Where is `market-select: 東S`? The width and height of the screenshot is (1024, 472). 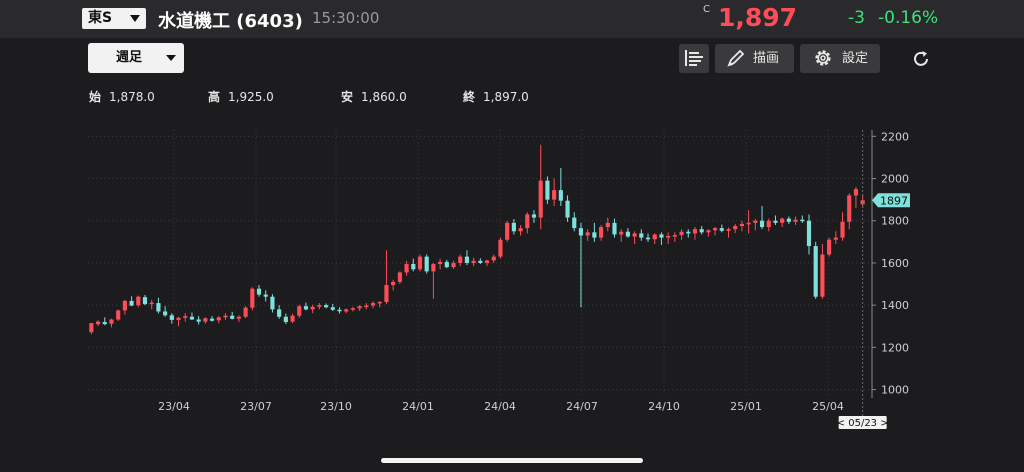
market-select: 東S is located at coordinates (114, 18).